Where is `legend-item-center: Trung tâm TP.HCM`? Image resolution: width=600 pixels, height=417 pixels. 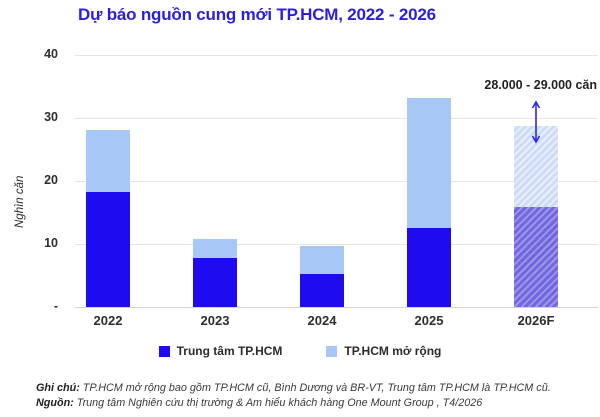
legend-item-center: Trung tâm TP.HCM is located at coordinates (220, 351).